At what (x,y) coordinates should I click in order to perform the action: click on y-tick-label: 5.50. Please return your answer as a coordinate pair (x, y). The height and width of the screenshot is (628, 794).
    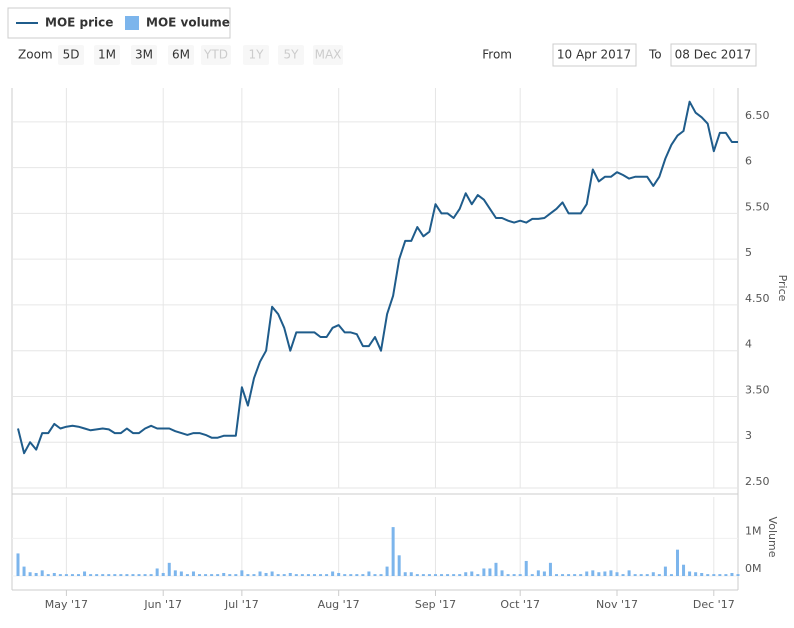
    Looking at the image, I should click on (757, 206).